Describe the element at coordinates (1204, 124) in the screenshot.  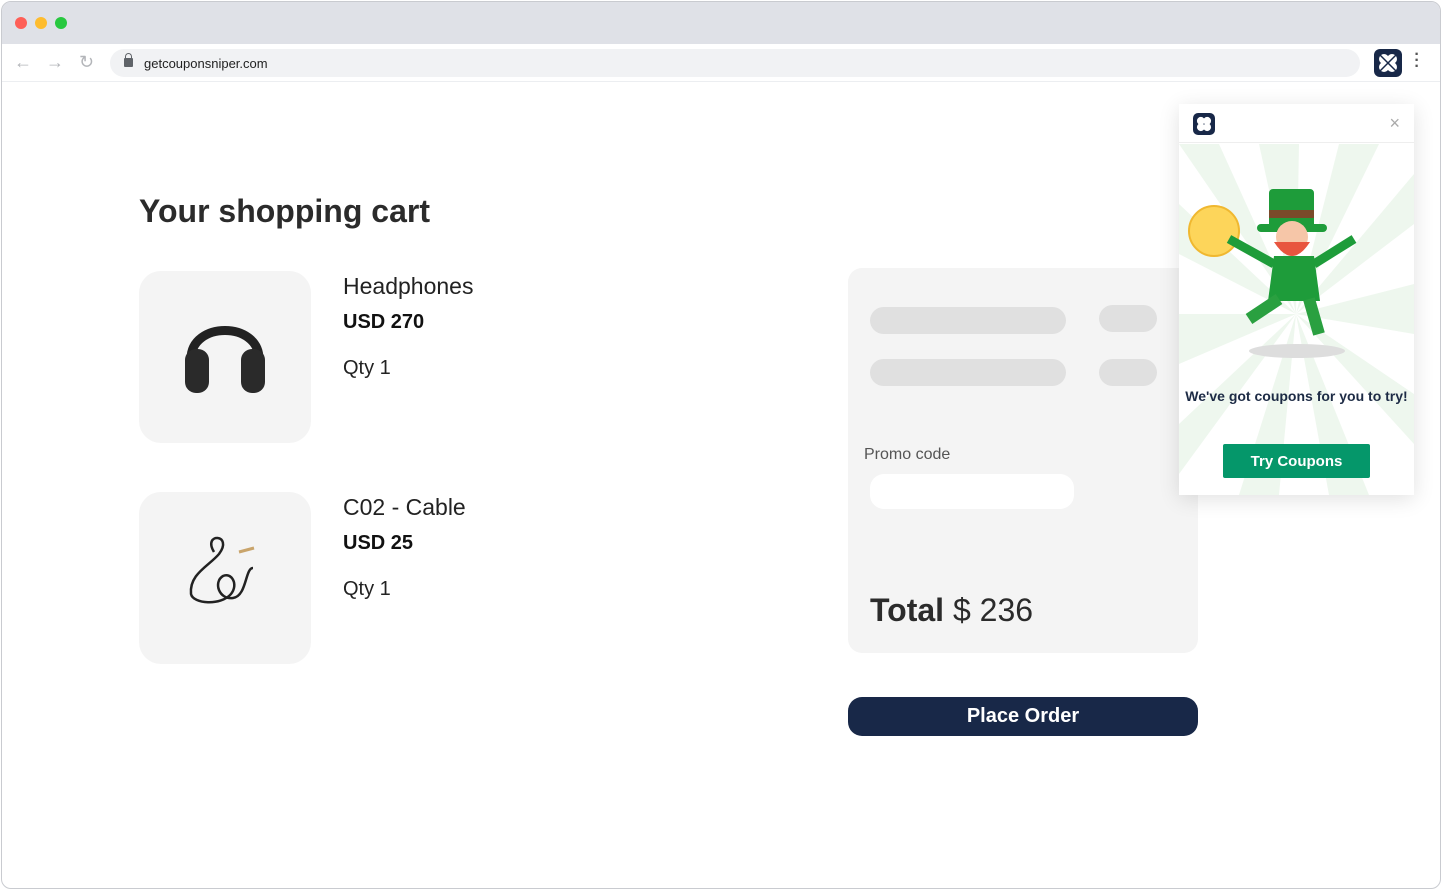
I see `coupon-logo-icon` at that location.